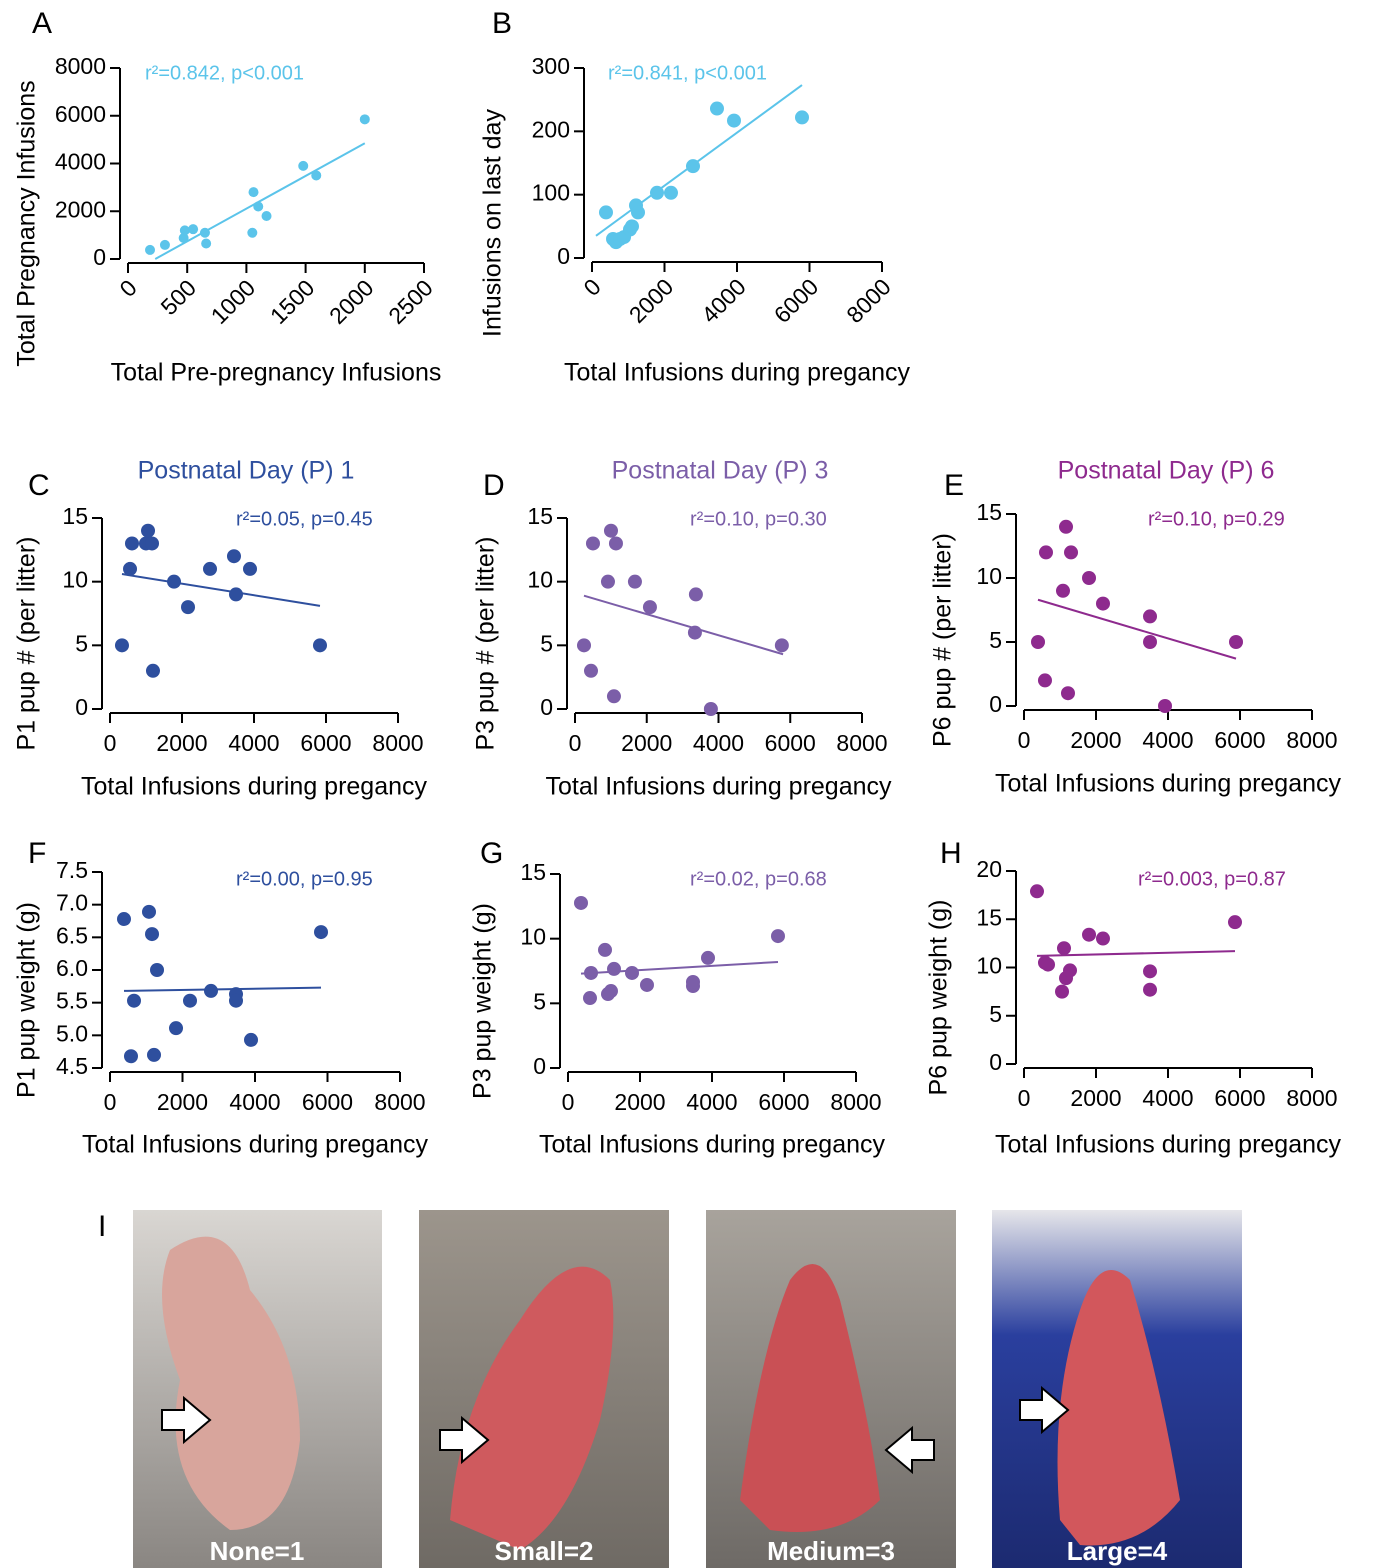 This screenshot has width=1375, height=1568. Describe the element at coordinates (27, 223) in the screenshot. I see `y-axis-label: Total Pregnancy Infusions` at that location.